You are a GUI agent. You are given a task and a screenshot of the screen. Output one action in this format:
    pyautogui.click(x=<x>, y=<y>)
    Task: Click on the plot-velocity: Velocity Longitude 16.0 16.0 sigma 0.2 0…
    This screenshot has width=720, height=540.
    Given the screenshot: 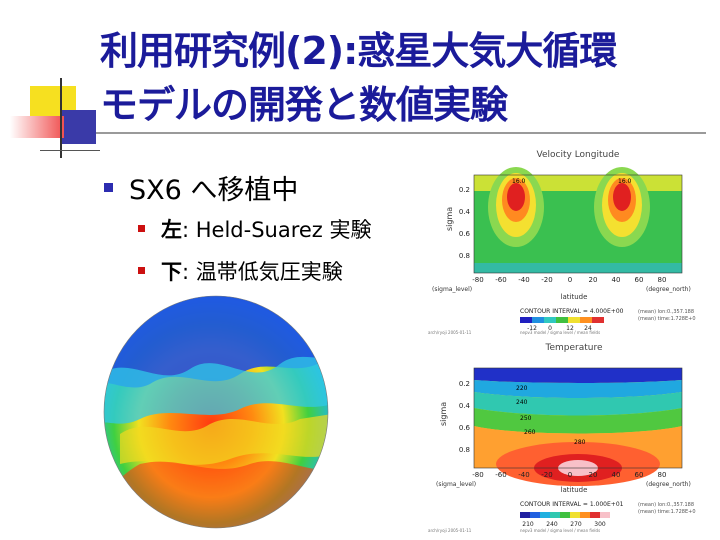 What is the action you would take?
    pyautogui.click(x=562, y=242)
    